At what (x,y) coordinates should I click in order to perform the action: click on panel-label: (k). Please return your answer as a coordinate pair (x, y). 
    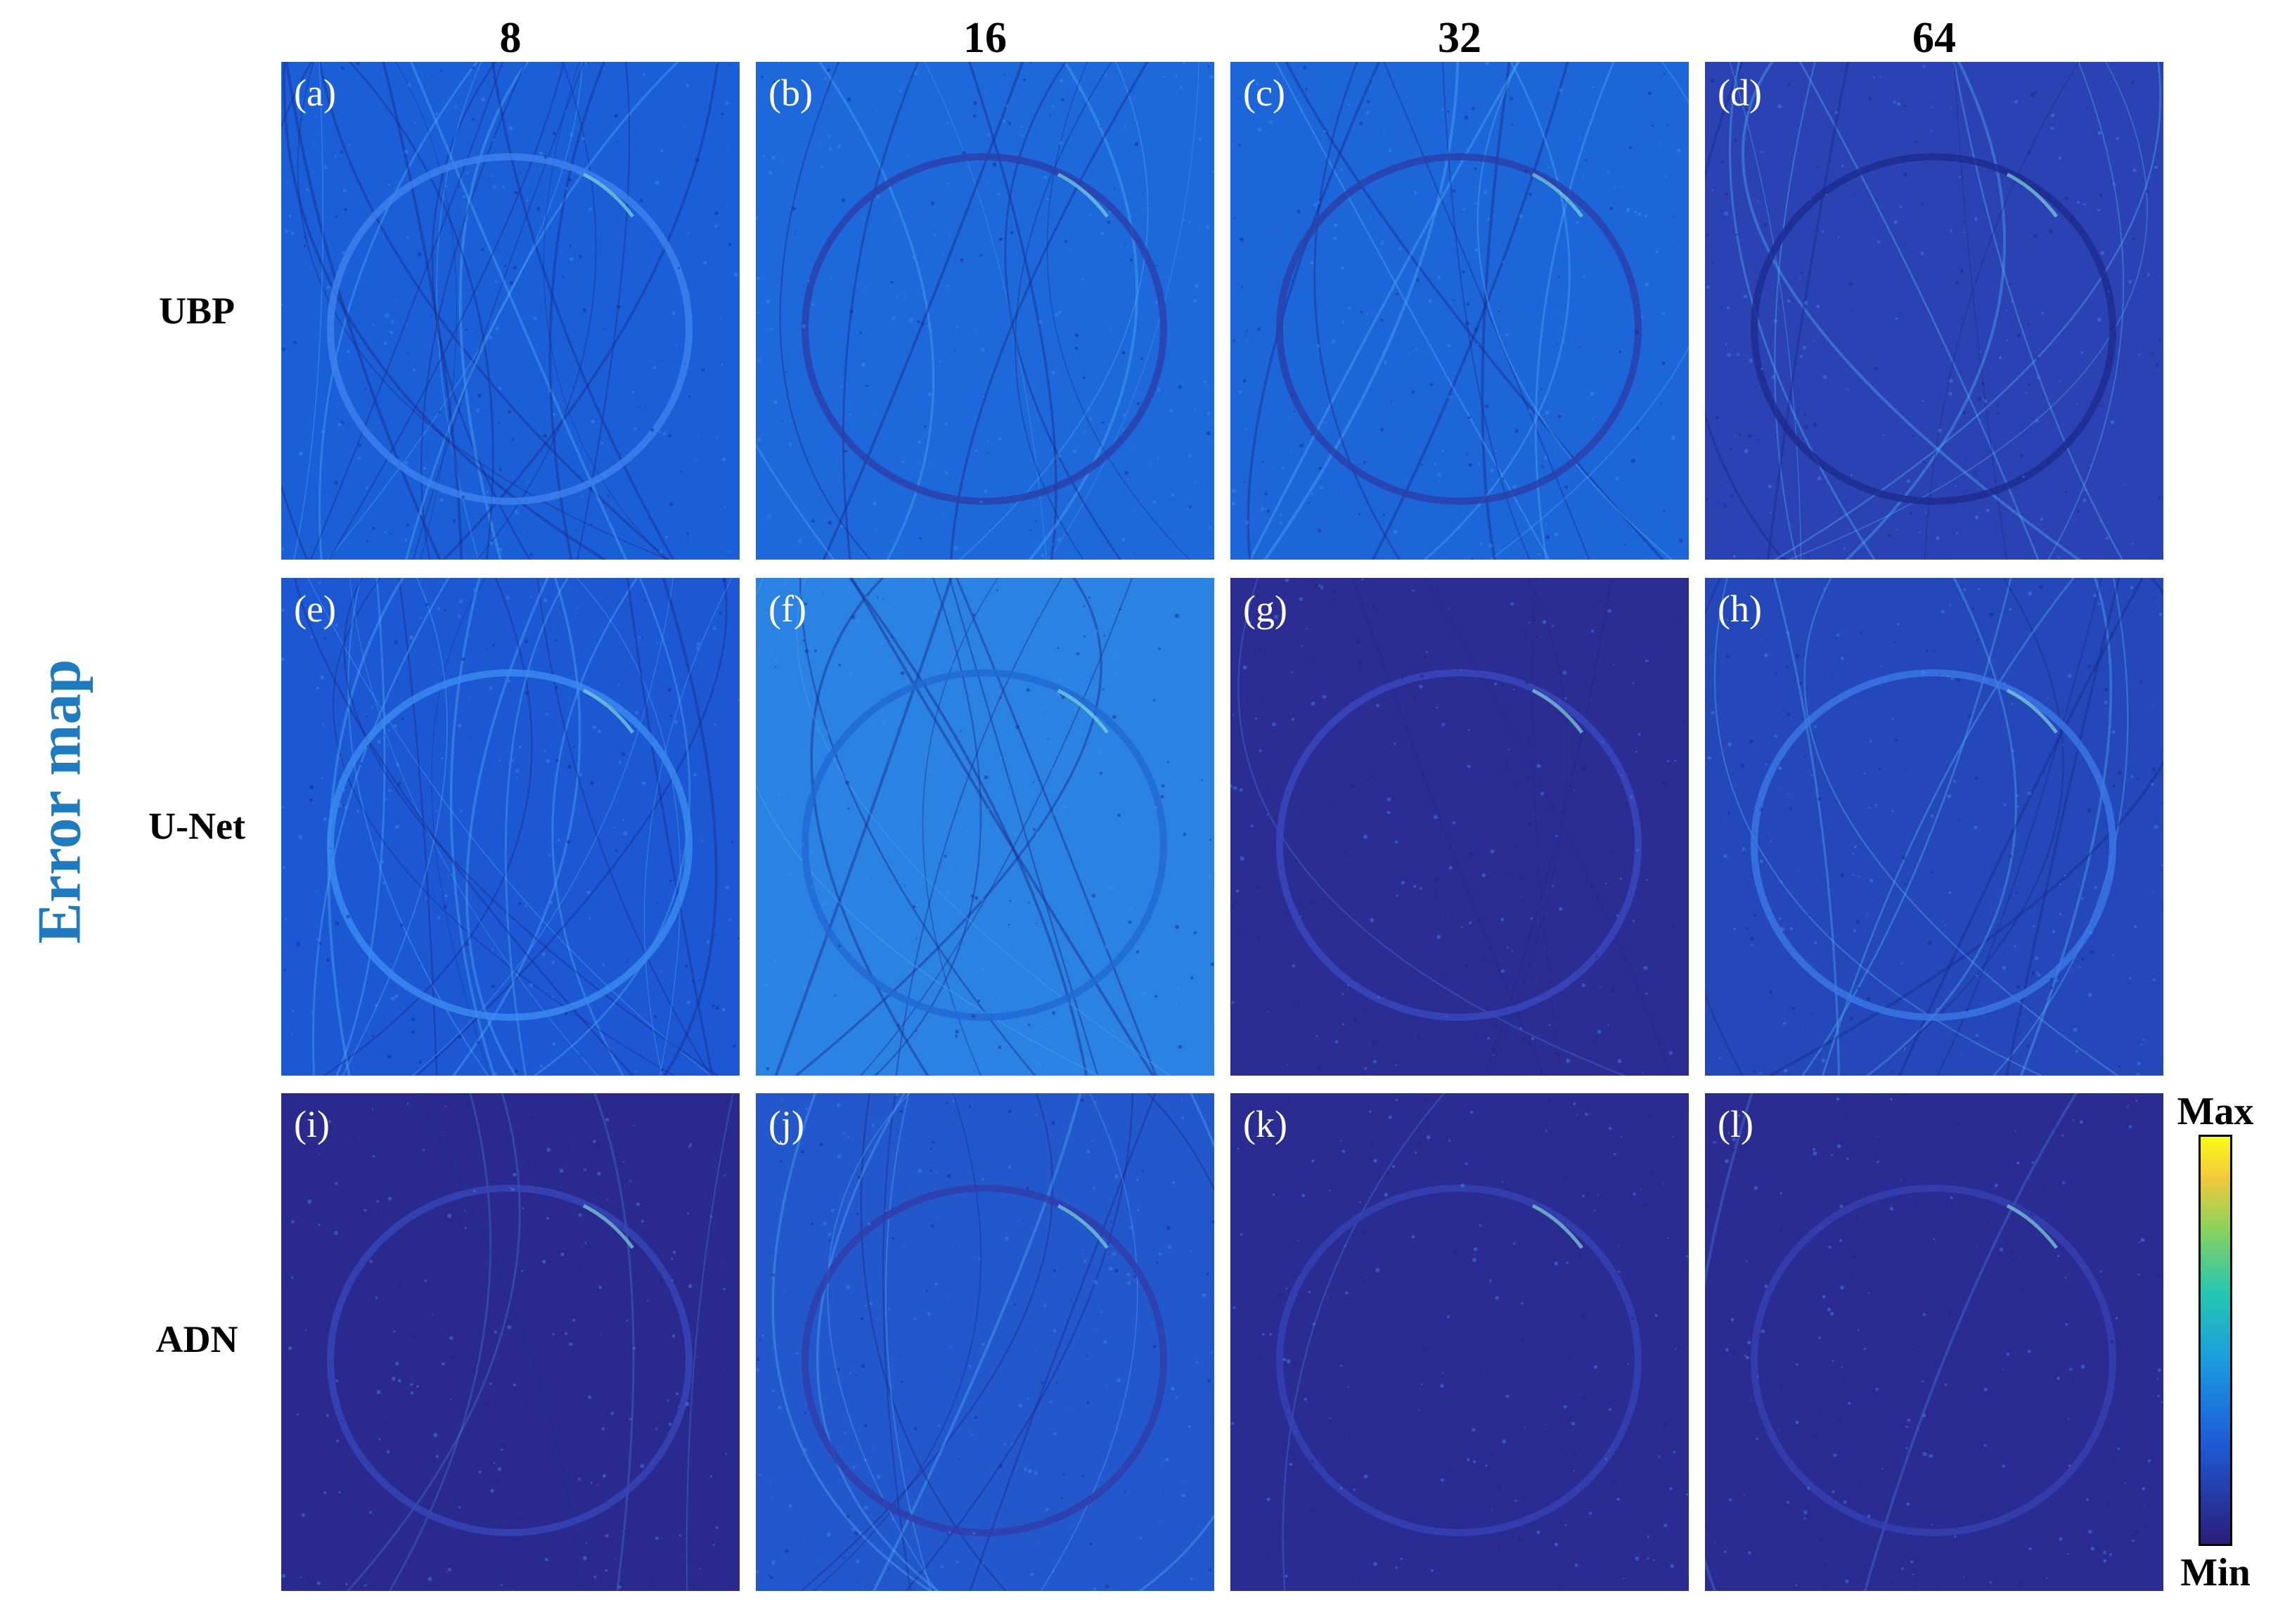
    Looking at the image, I should click on (1265, 1124).